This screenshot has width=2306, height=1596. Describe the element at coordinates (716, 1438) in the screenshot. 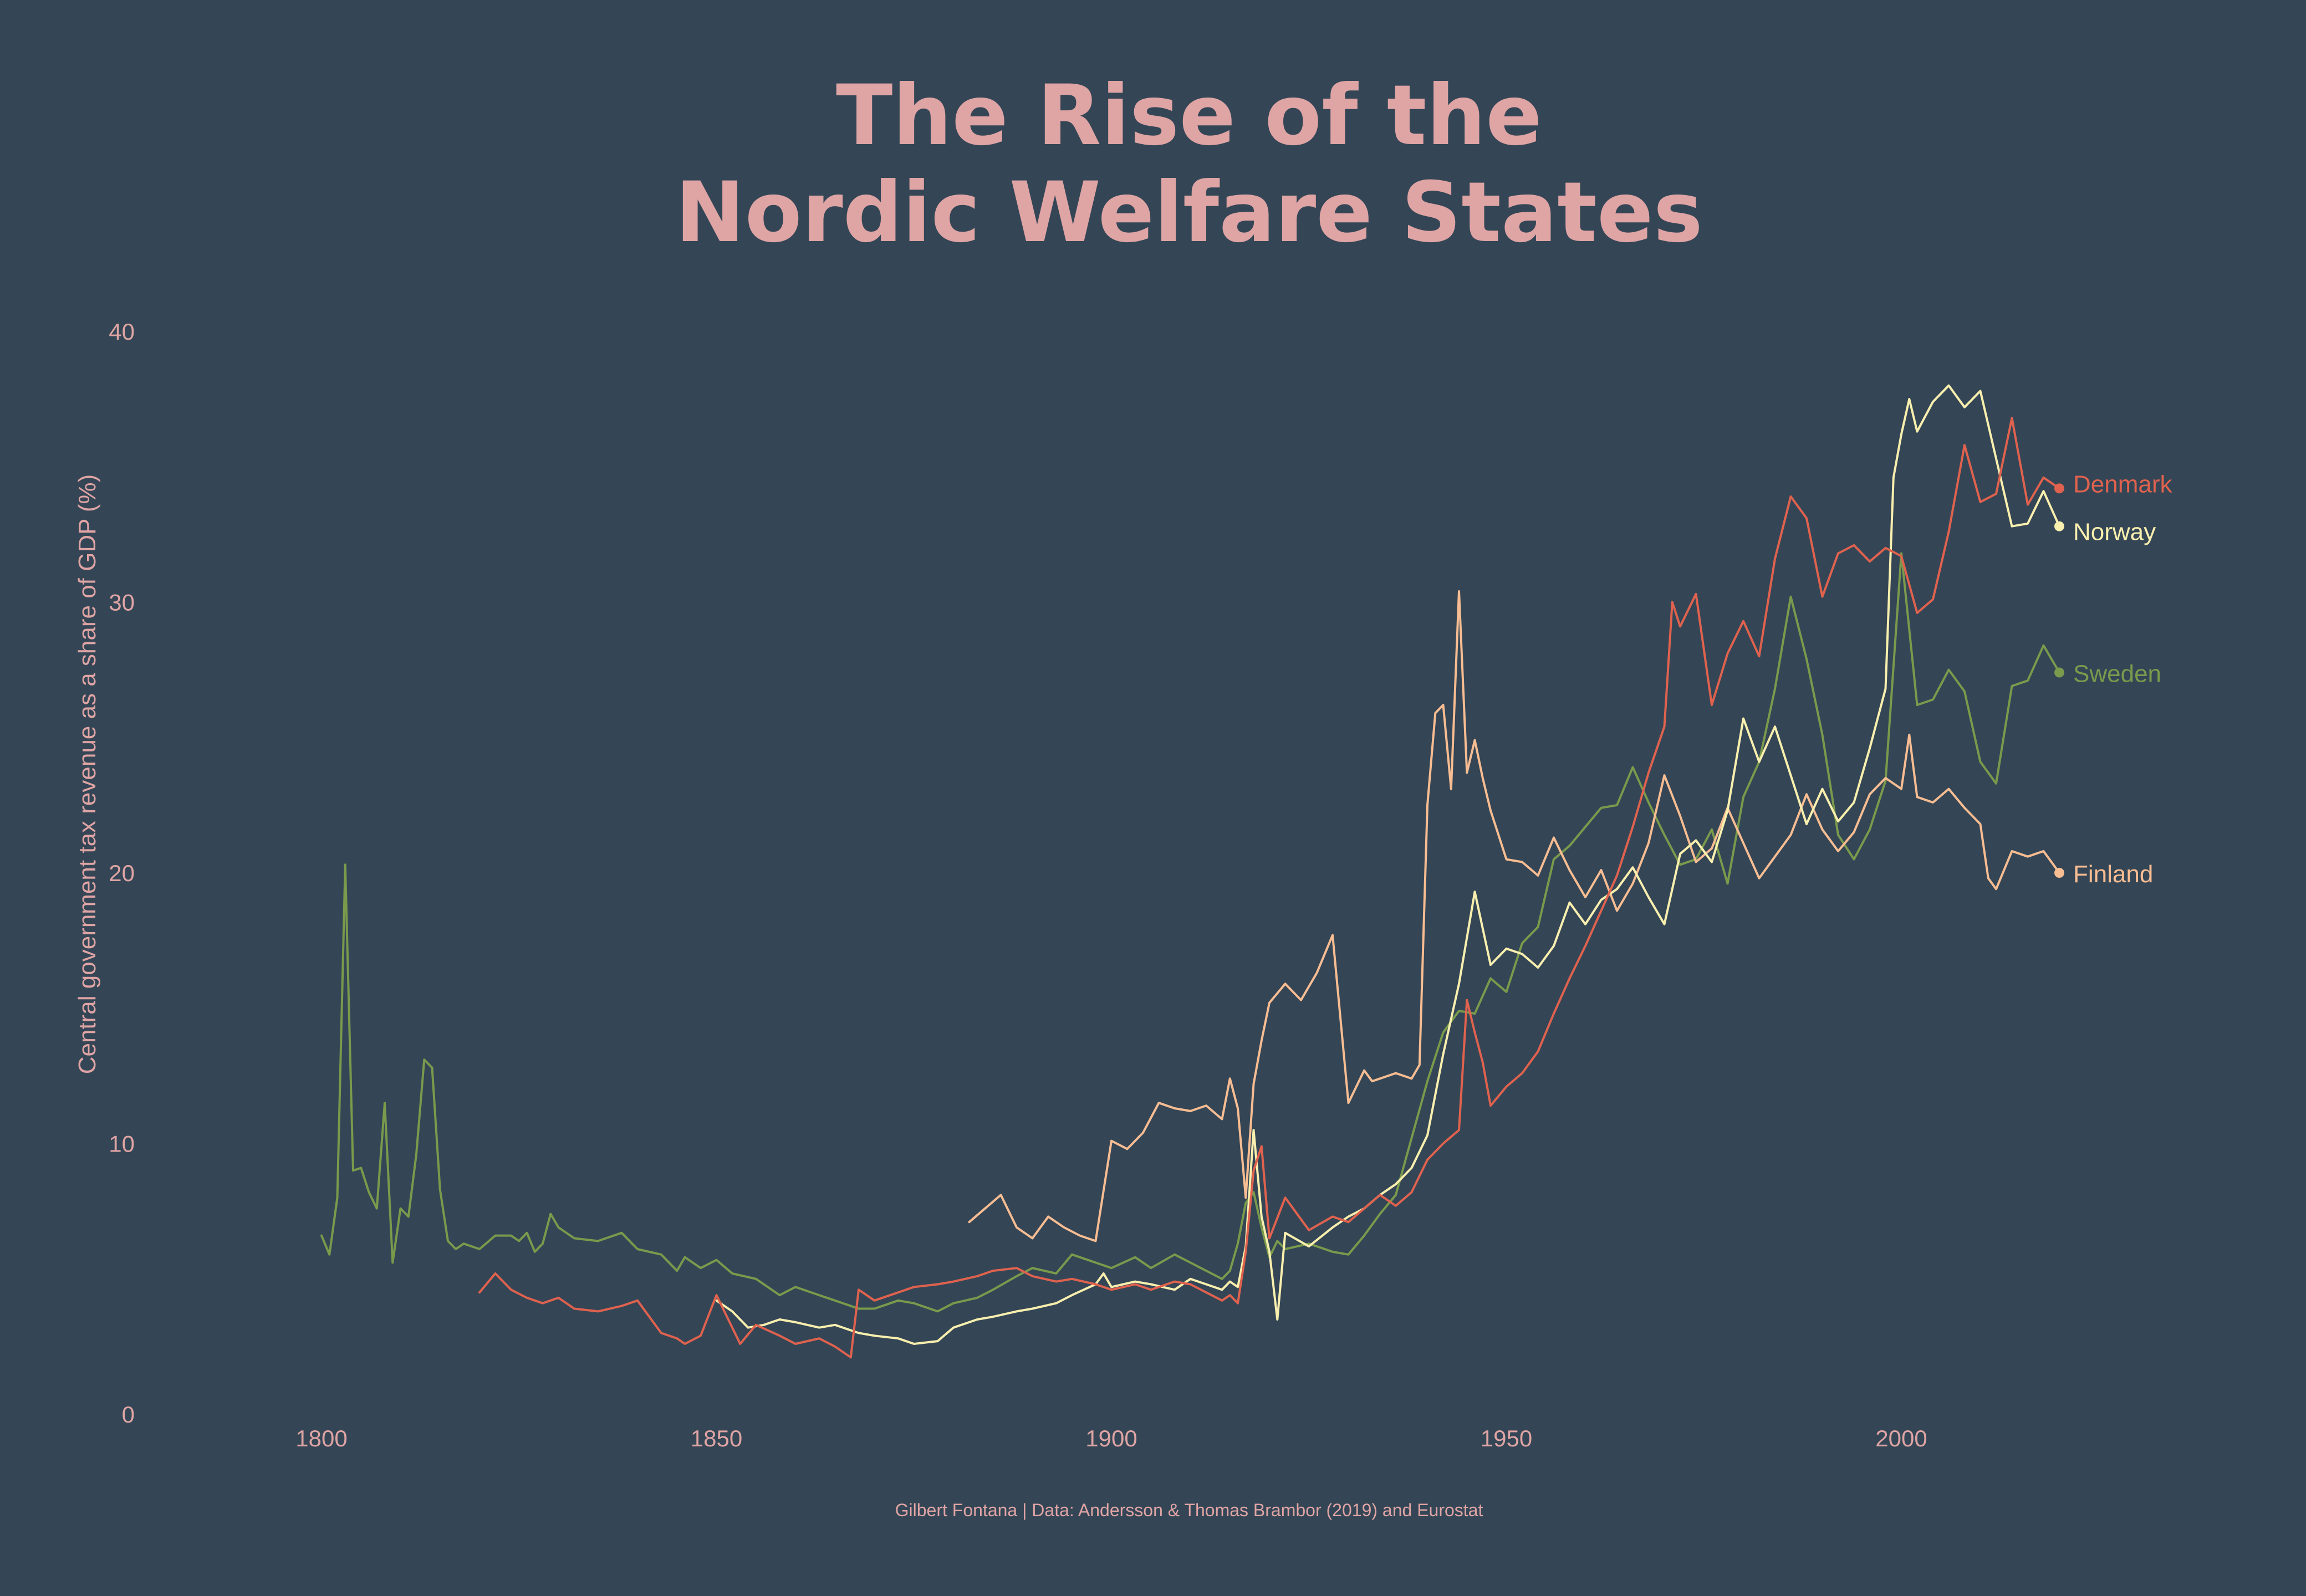

I see `x-tick-label: 1850` at that location.